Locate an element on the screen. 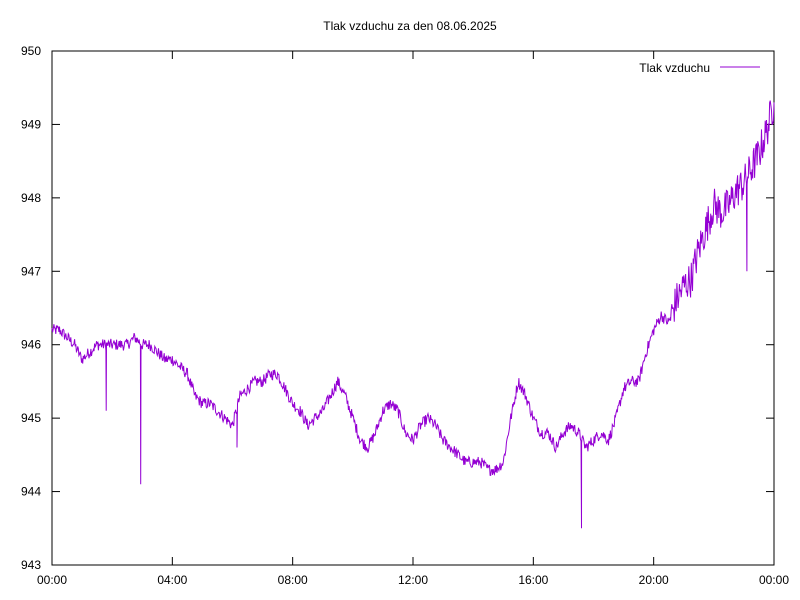 The image size is (800, 600). legend-label: Tlak vzduchu is located at coordinates (674, 68).